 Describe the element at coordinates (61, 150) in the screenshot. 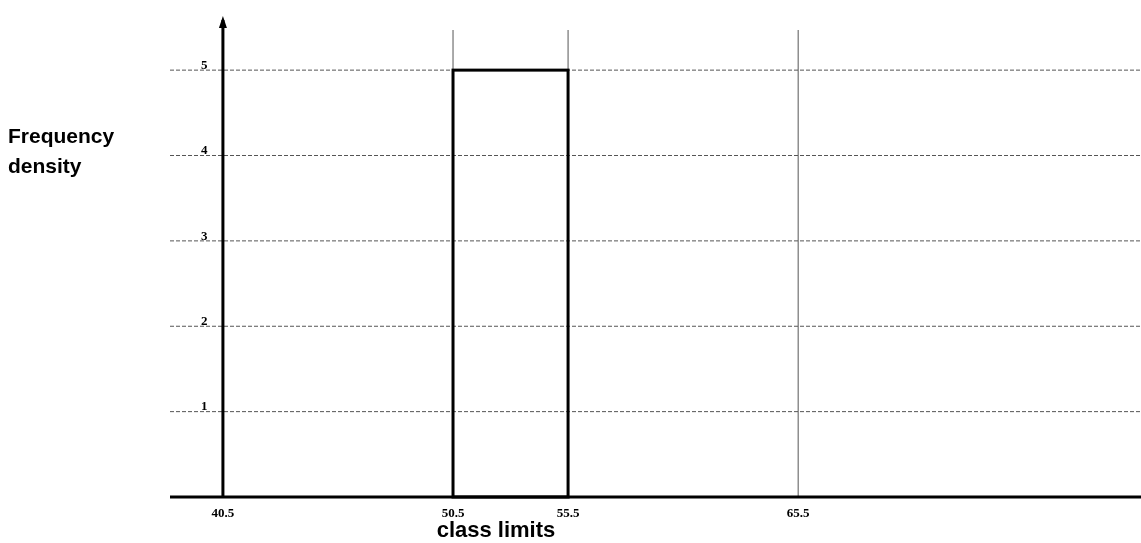

I see `y-axis-title: Frequency density` at that location.